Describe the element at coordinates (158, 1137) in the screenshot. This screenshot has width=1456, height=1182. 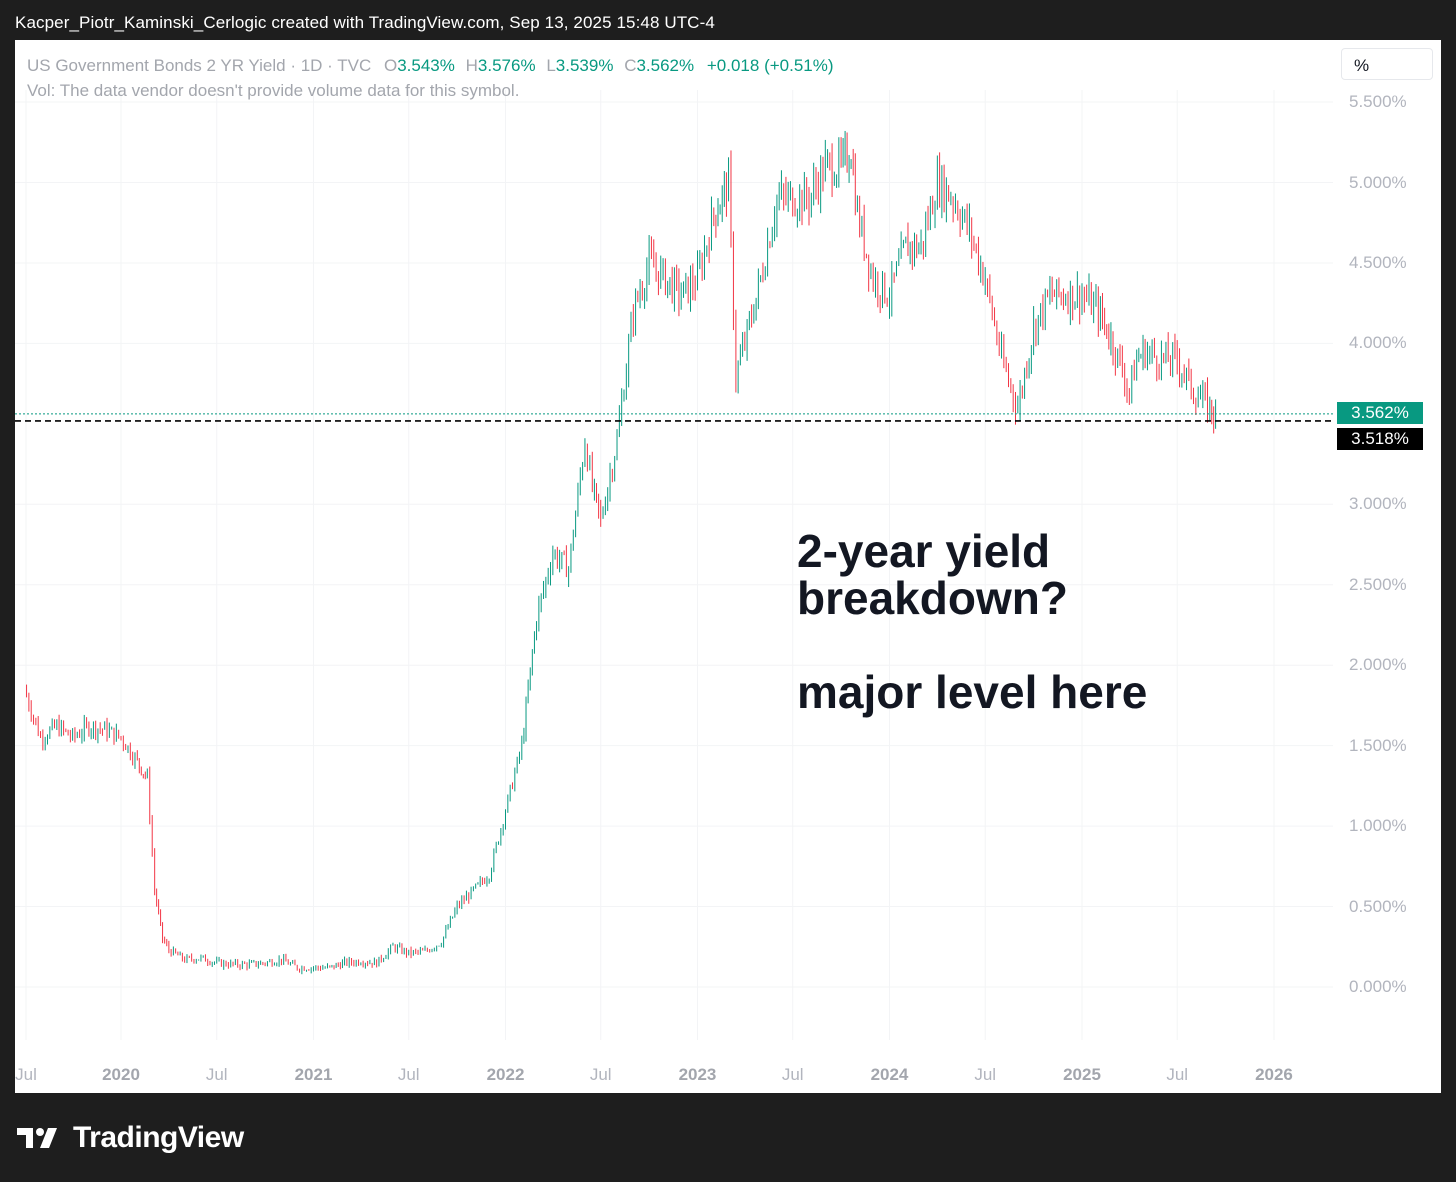
I see `brand-name: TradingView` at that location.